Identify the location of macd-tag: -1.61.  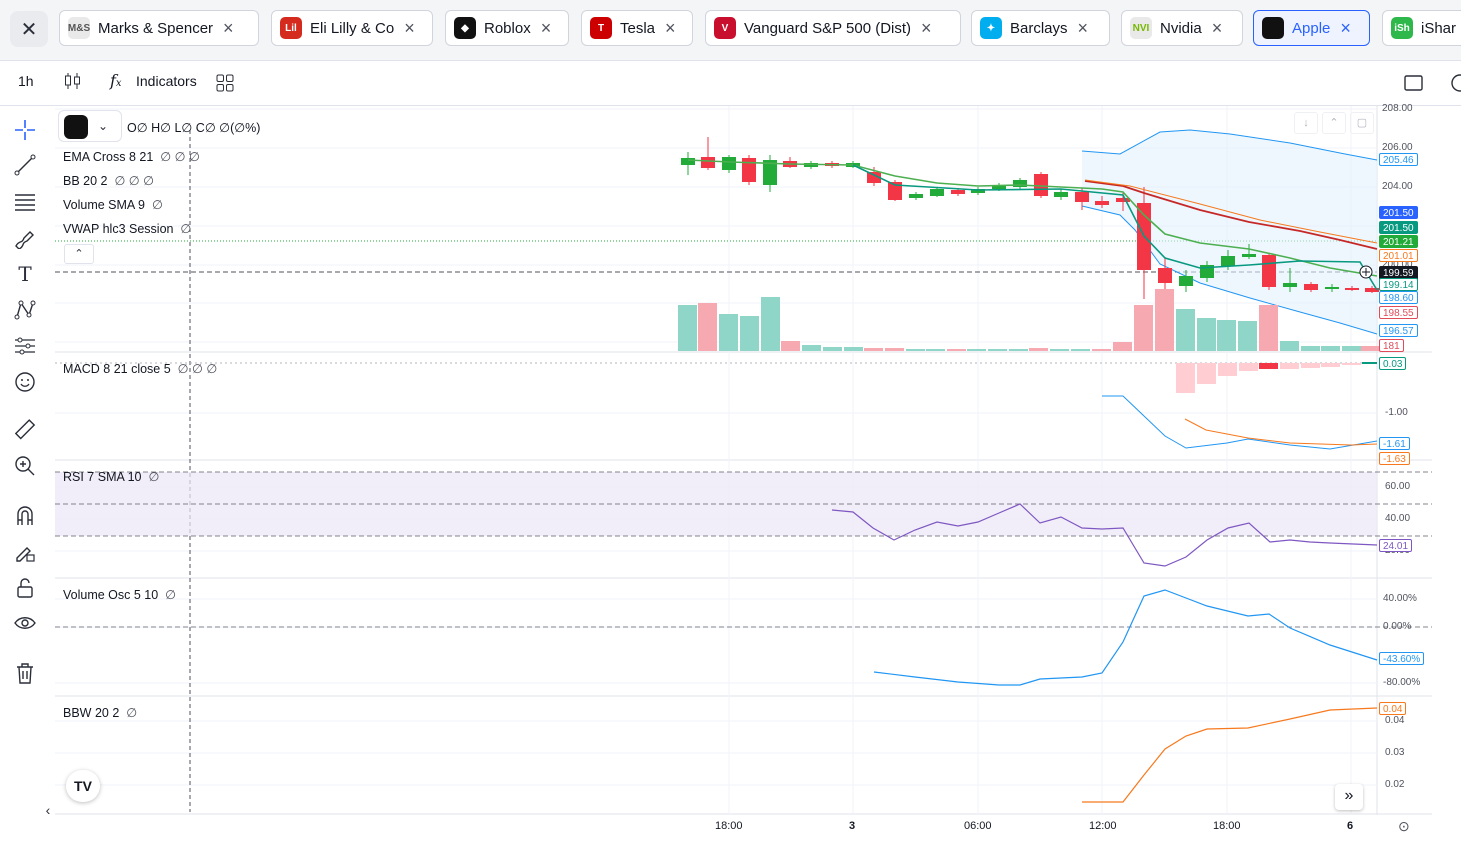
(1394, 443).